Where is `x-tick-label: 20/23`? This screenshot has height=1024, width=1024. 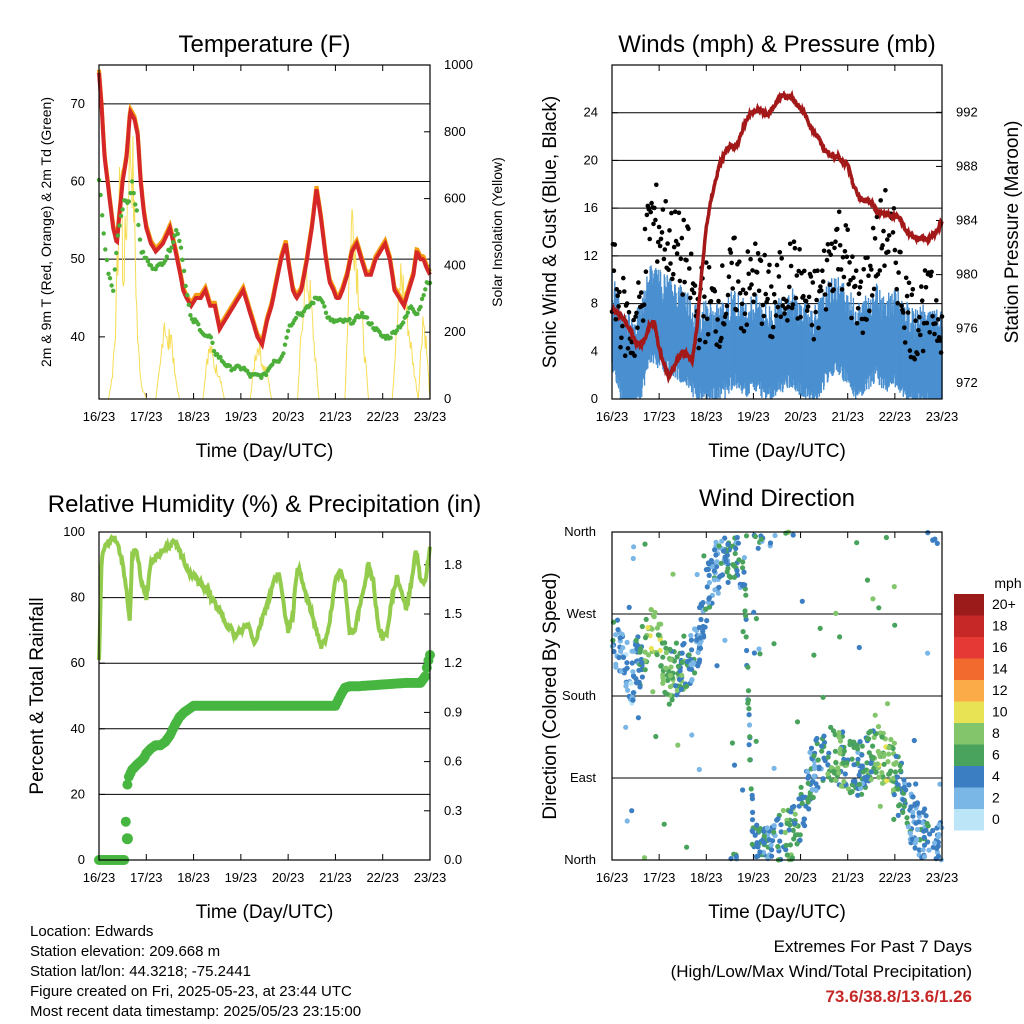 x-tick-label: 20/23 is located at coordinates (288, 877).